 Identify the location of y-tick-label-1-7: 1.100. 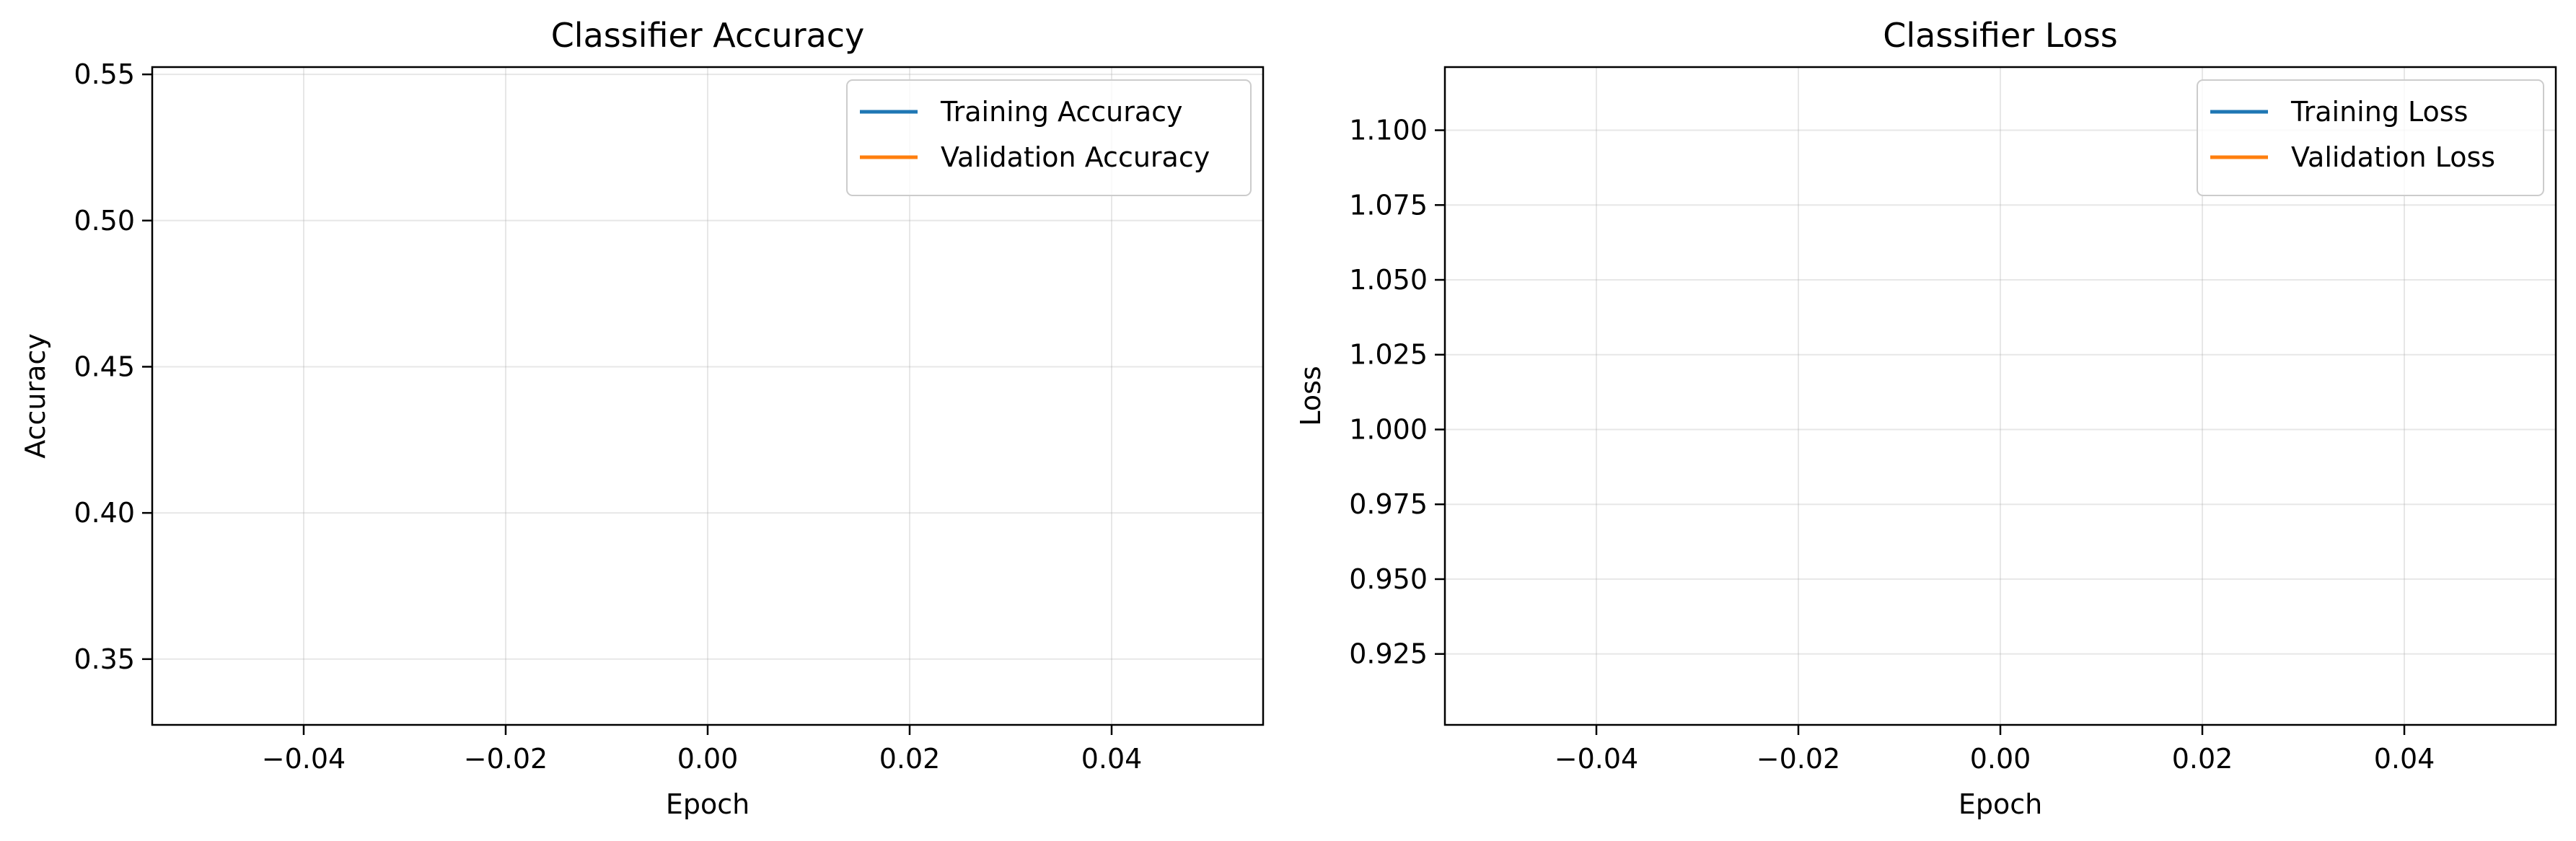
(1388, 130).